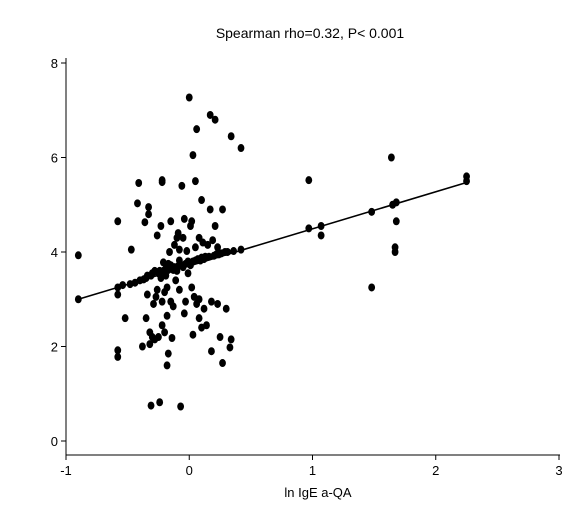  I want to click on x-tick-label: 1, so click(312, 470).